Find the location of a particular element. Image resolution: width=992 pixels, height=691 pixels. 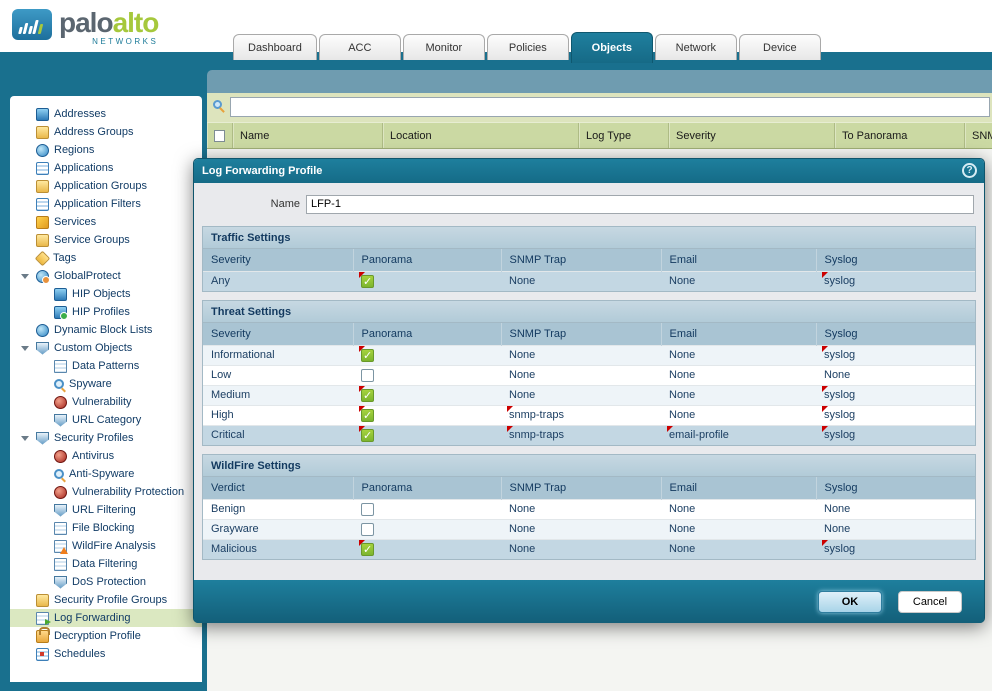

ok-button: OK is located at coordinates (850, 601).